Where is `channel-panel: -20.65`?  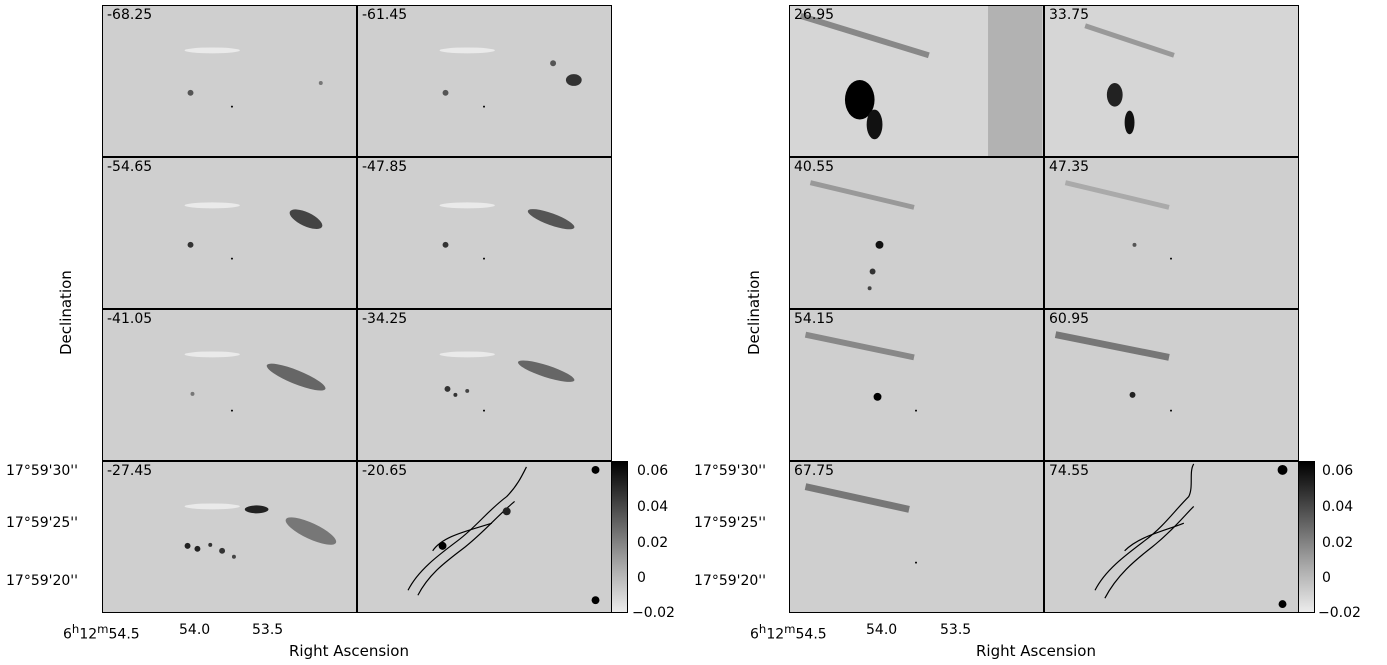 channel-panel: -20.65 is located at coordinates (484, 537).